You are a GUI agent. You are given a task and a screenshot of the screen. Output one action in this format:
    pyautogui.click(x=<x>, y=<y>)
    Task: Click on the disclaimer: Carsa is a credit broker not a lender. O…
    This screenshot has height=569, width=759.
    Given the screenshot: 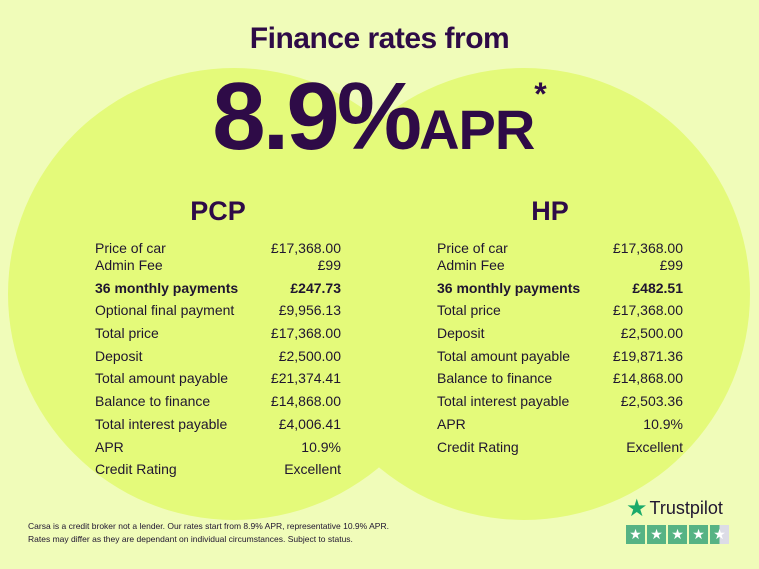 What is the action you would take?
    pyautogui.click(x=208, y=533)
    